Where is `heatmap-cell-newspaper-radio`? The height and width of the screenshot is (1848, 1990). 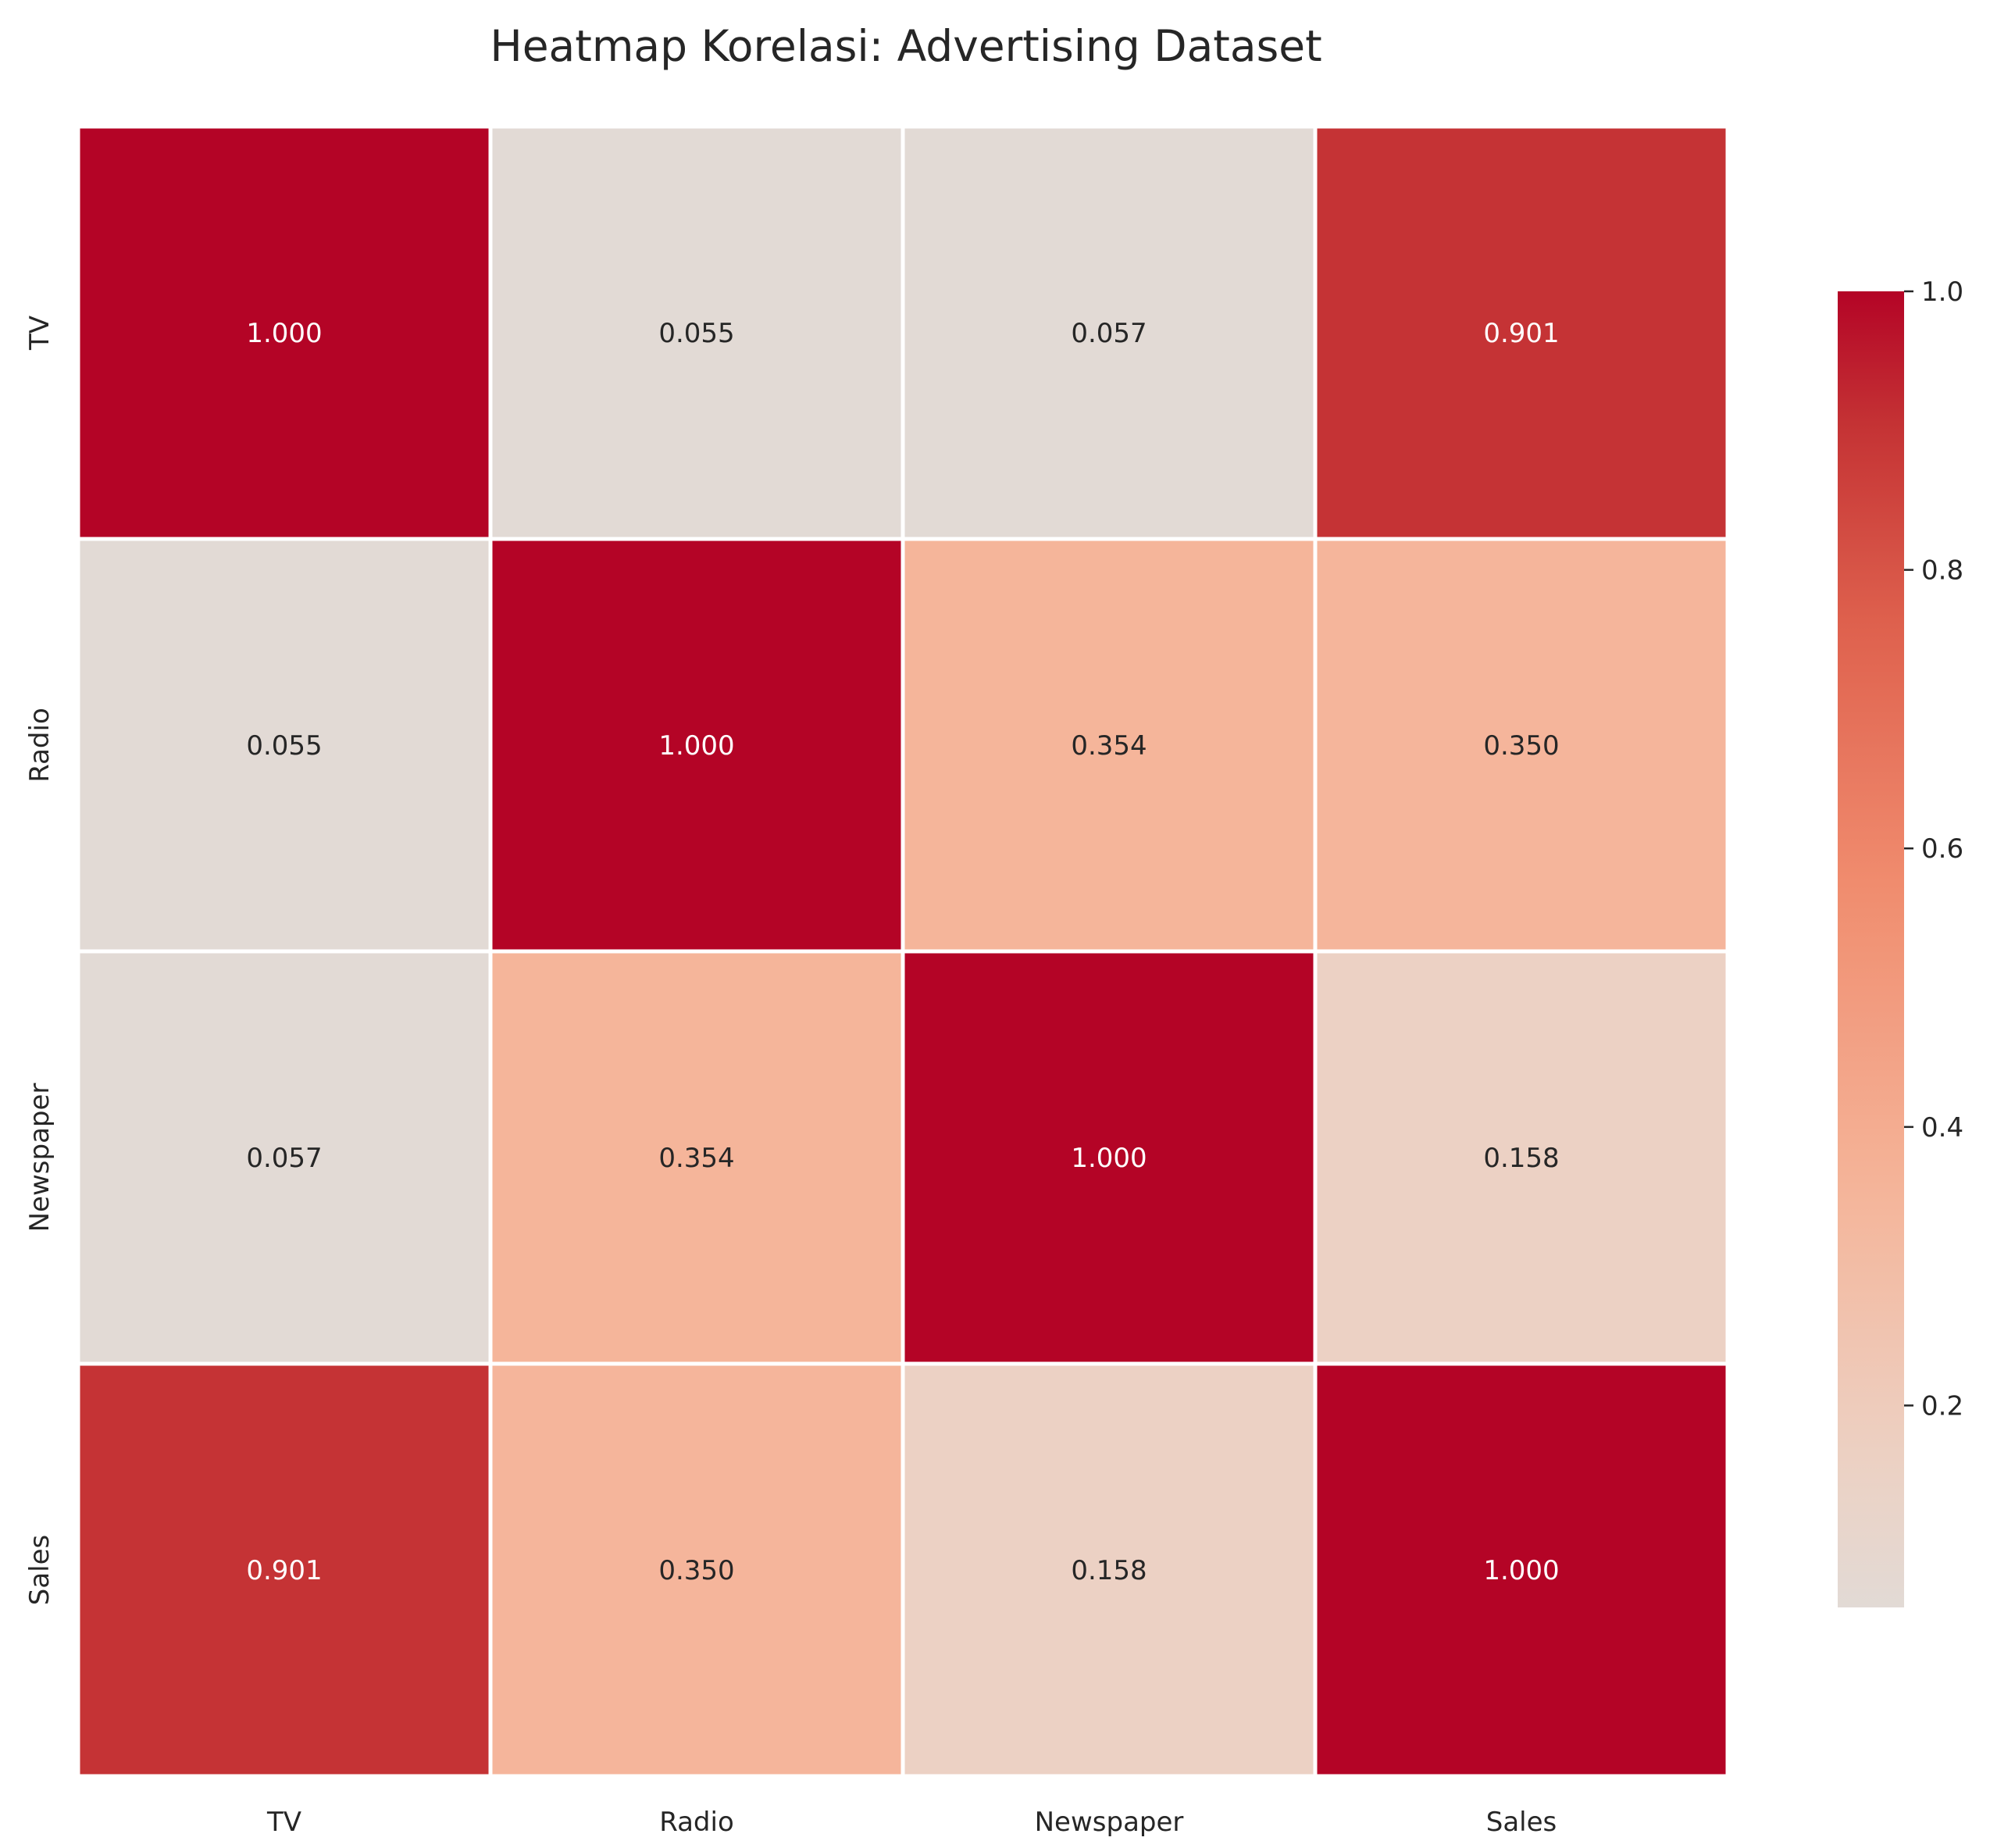 heatmap-cell-newspaper-radio is located at coordinates (696, 1157).